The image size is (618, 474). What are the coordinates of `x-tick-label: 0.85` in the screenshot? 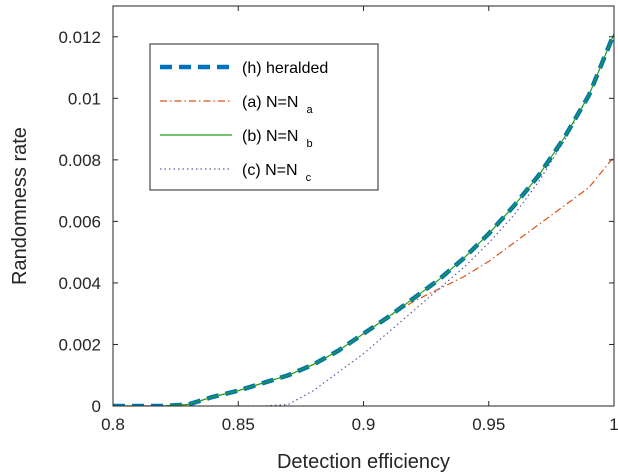 It's located at (238, 424).